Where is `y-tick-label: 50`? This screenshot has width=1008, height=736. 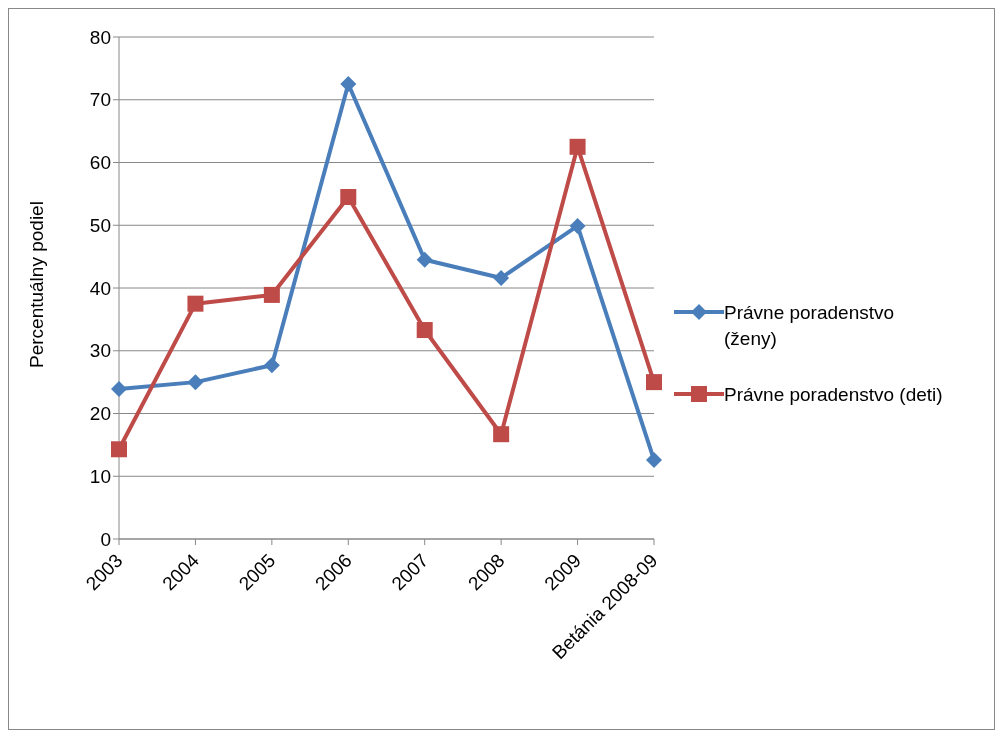
y-tick-label: 50 is located at coordinates (100, 225).